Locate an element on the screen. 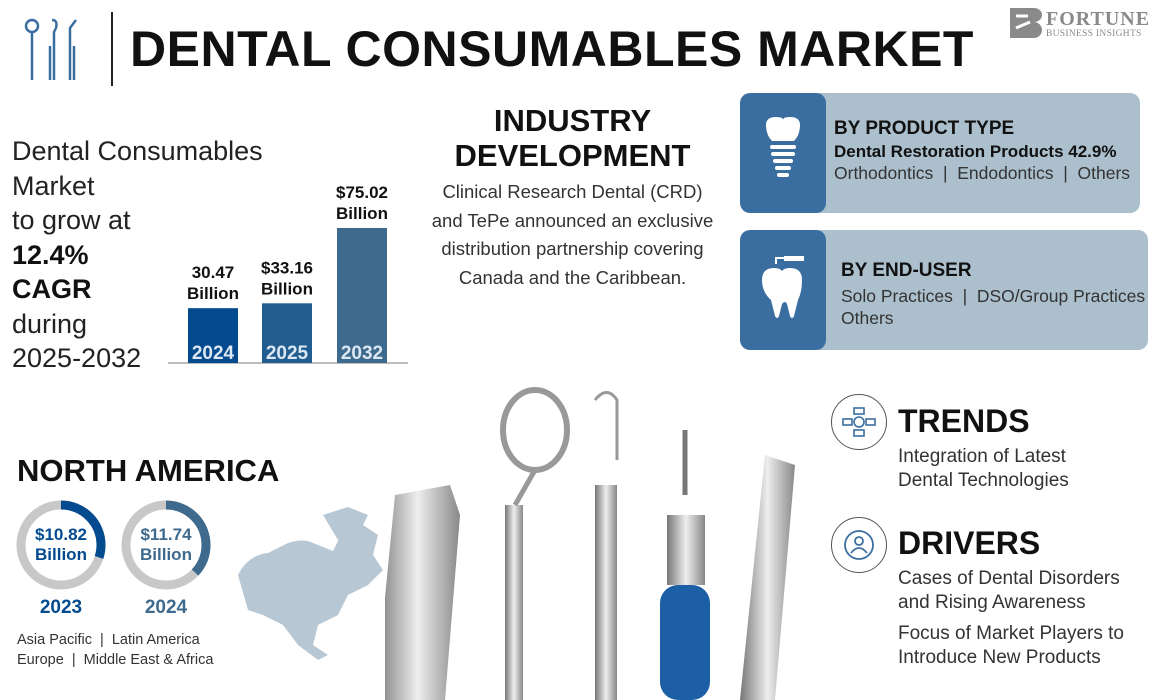 Image resolution: width=1160 pixels, height=700 pixels. industry-development-title: INDUSTRY DEVELOPMENT is located at coordinates (572, 138).